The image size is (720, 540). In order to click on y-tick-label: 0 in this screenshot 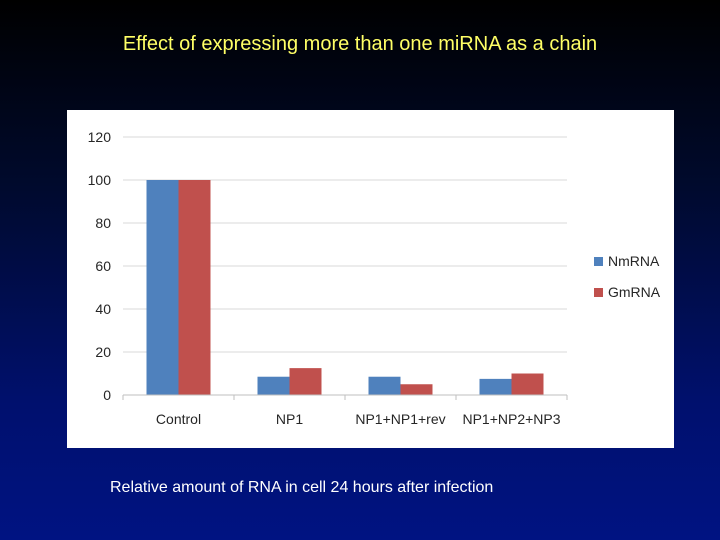, I will do `click(107, 395)`.